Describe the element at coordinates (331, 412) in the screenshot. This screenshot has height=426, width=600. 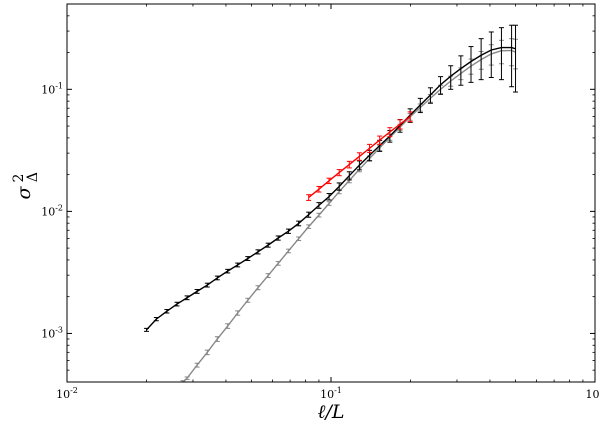
I see `x-axis-label: ℓ/L` at that location.